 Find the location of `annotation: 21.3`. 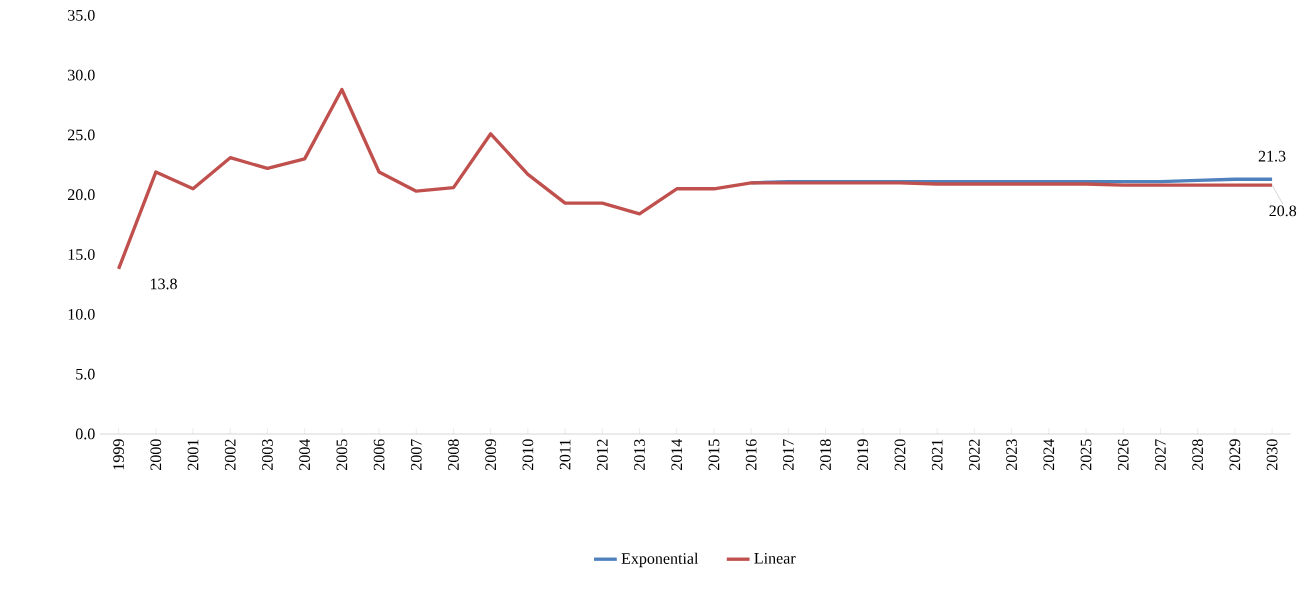

annotation: 21.3 is located at coordinates (1272, 156).